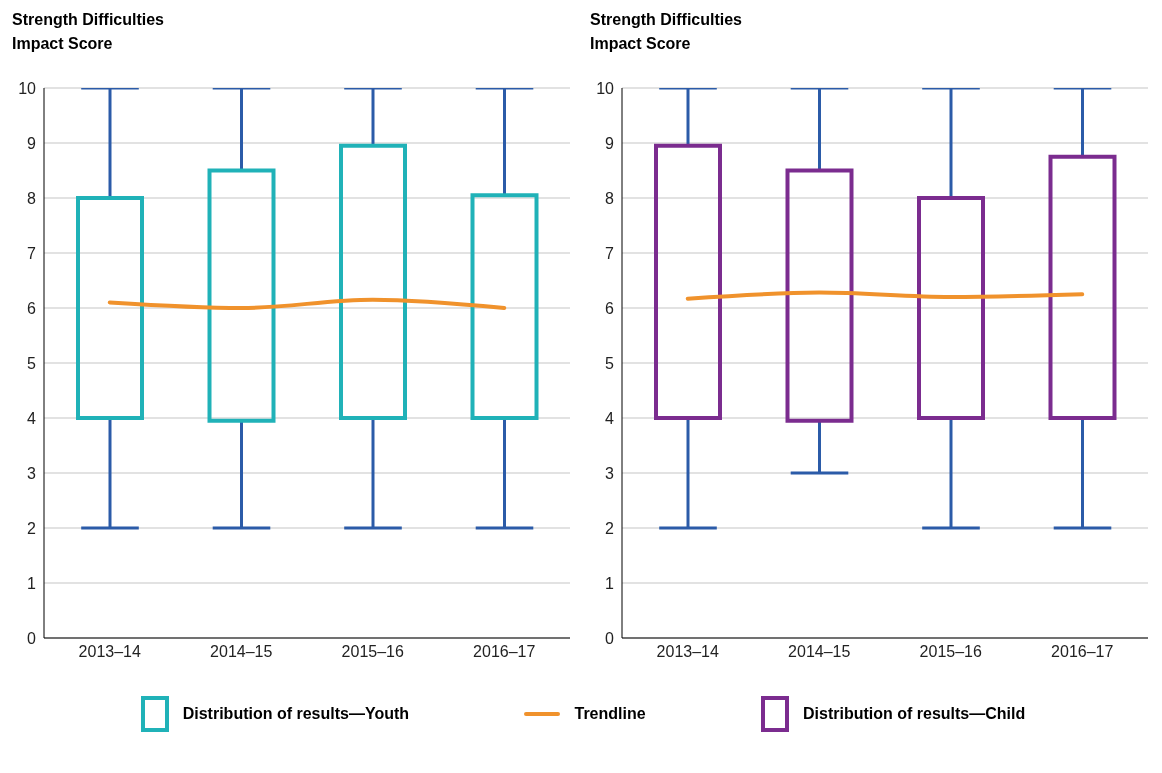 Image resolution: width=1162 pixels, height=773 pixels. What do you see at coordinates (610, 714) in the screenshot?
I see `legend-label: Trendline` at bounding box center [610, 714].